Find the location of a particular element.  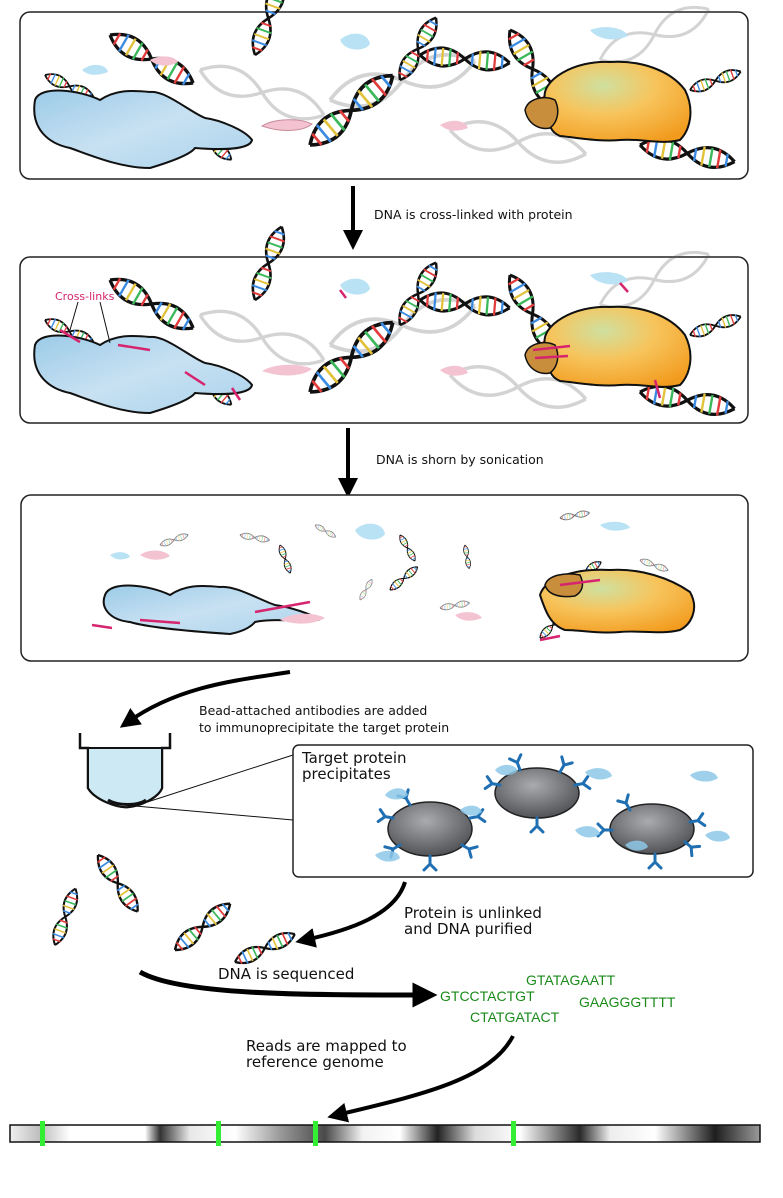

read-sequence: GTCCTACTGT is located at coordinates (487, 996).